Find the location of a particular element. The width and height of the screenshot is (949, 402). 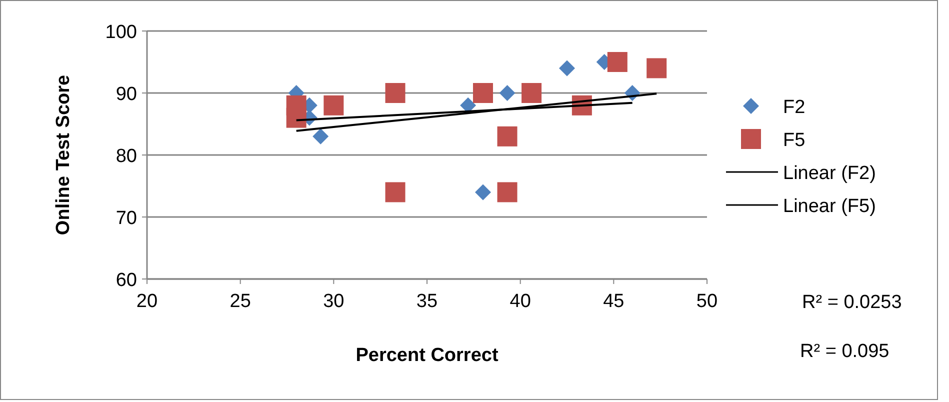

x-tick-label: 25 is located at coordinates (240, 301).